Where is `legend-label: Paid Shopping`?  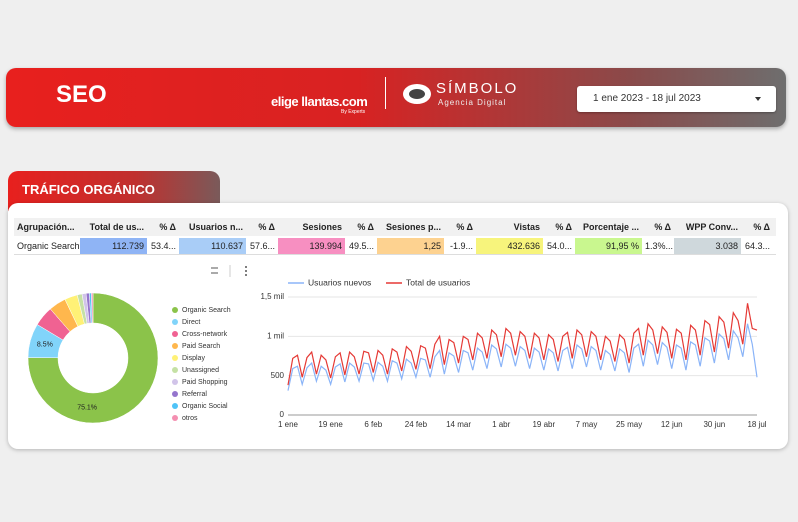 legend-label: Paid Shopping is located at coordinates (205, 382).